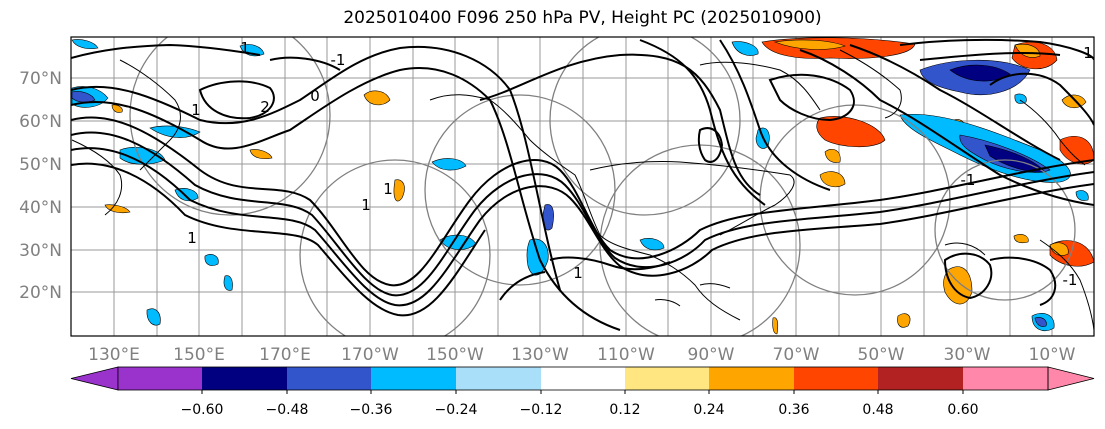  Describe the element at coordinates (40, 208) in the screenshot. I see `latitude-label: 40°N` at that location.